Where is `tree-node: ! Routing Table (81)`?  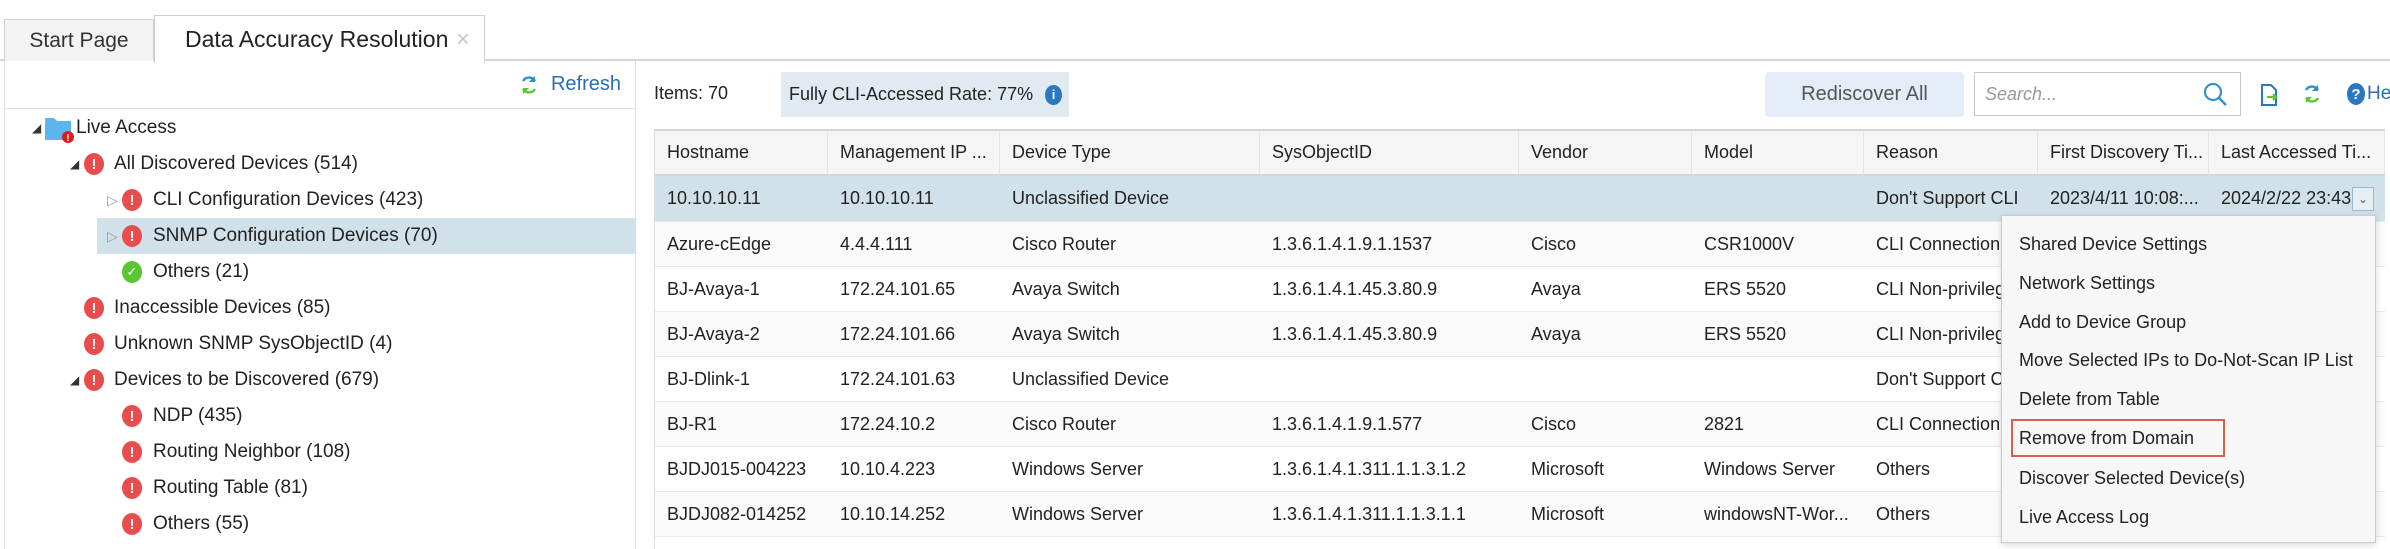 tree-node: ! Routing Table (81) is located at coordinates (320, 488).